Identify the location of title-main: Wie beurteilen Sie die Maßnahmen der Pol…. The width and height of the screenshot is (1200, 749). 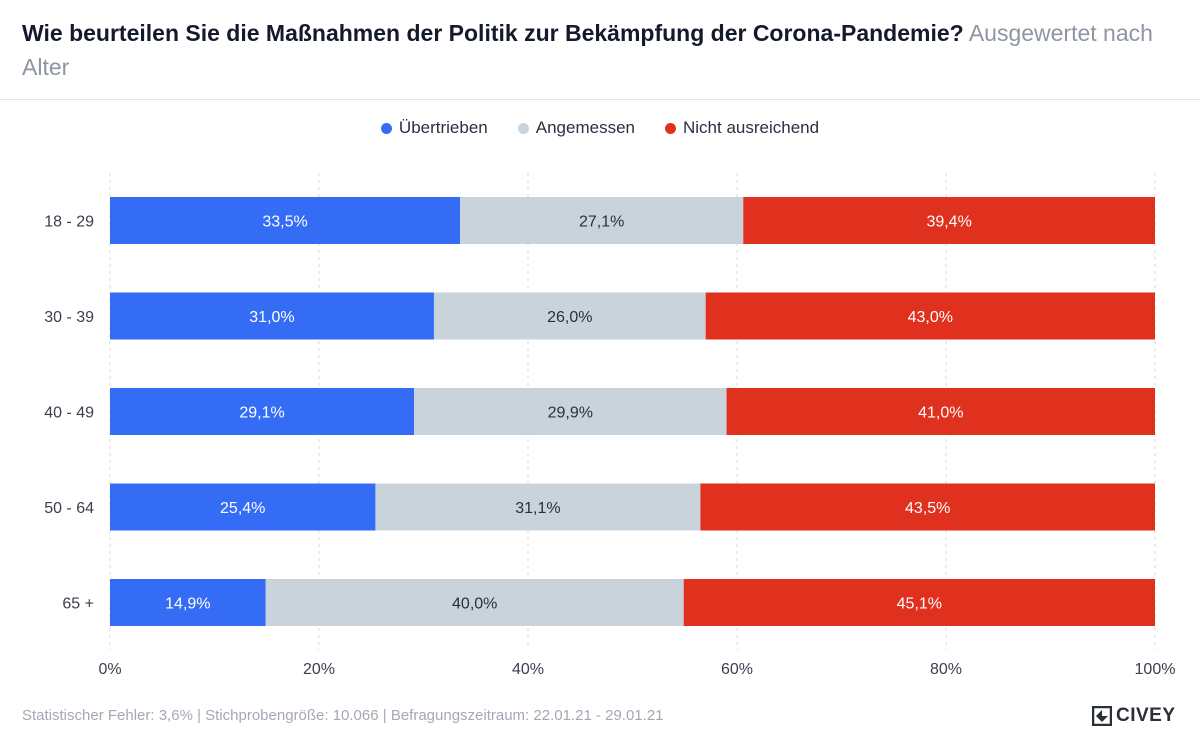
(493, 33).